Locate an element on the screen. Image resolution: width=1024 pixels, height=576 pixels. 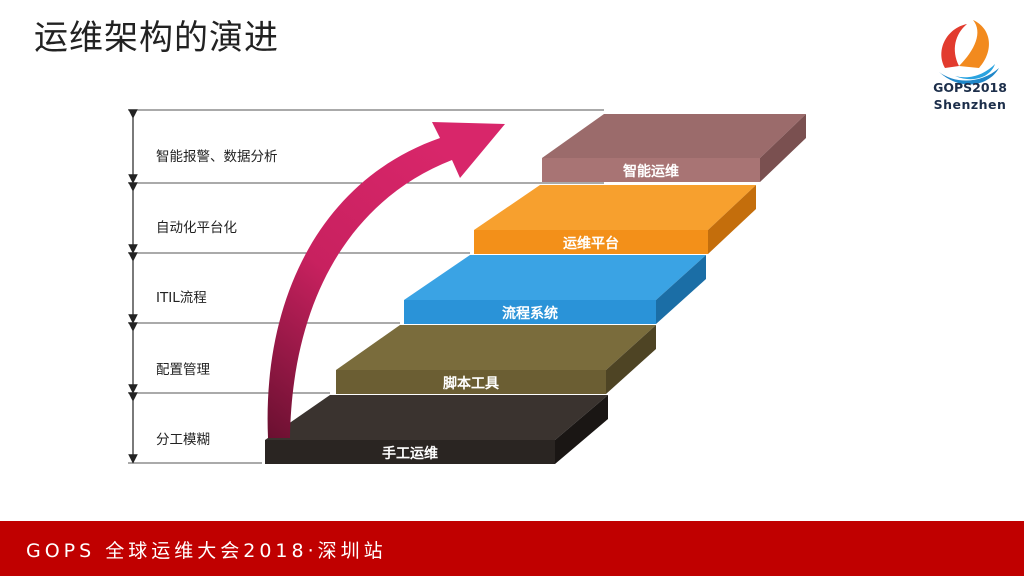
step-label-3: 流程系统 is located at coordinates (530, 314).